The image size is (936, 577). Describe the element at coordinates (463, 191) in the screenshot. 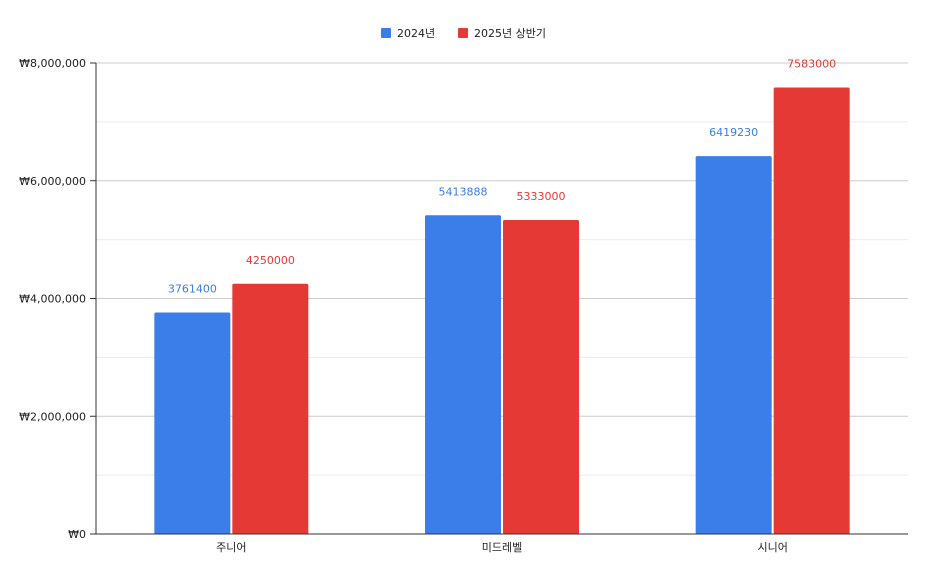

I see `data-label: 5413888` at that location.